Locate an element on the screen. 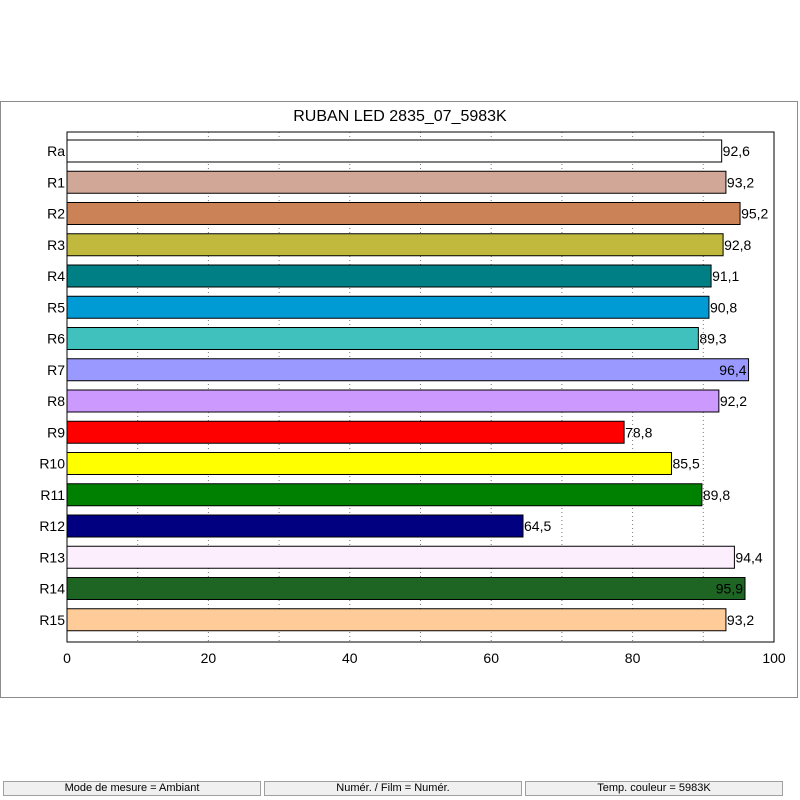  value-label: 90,8 is located at coordinates (723, 307).